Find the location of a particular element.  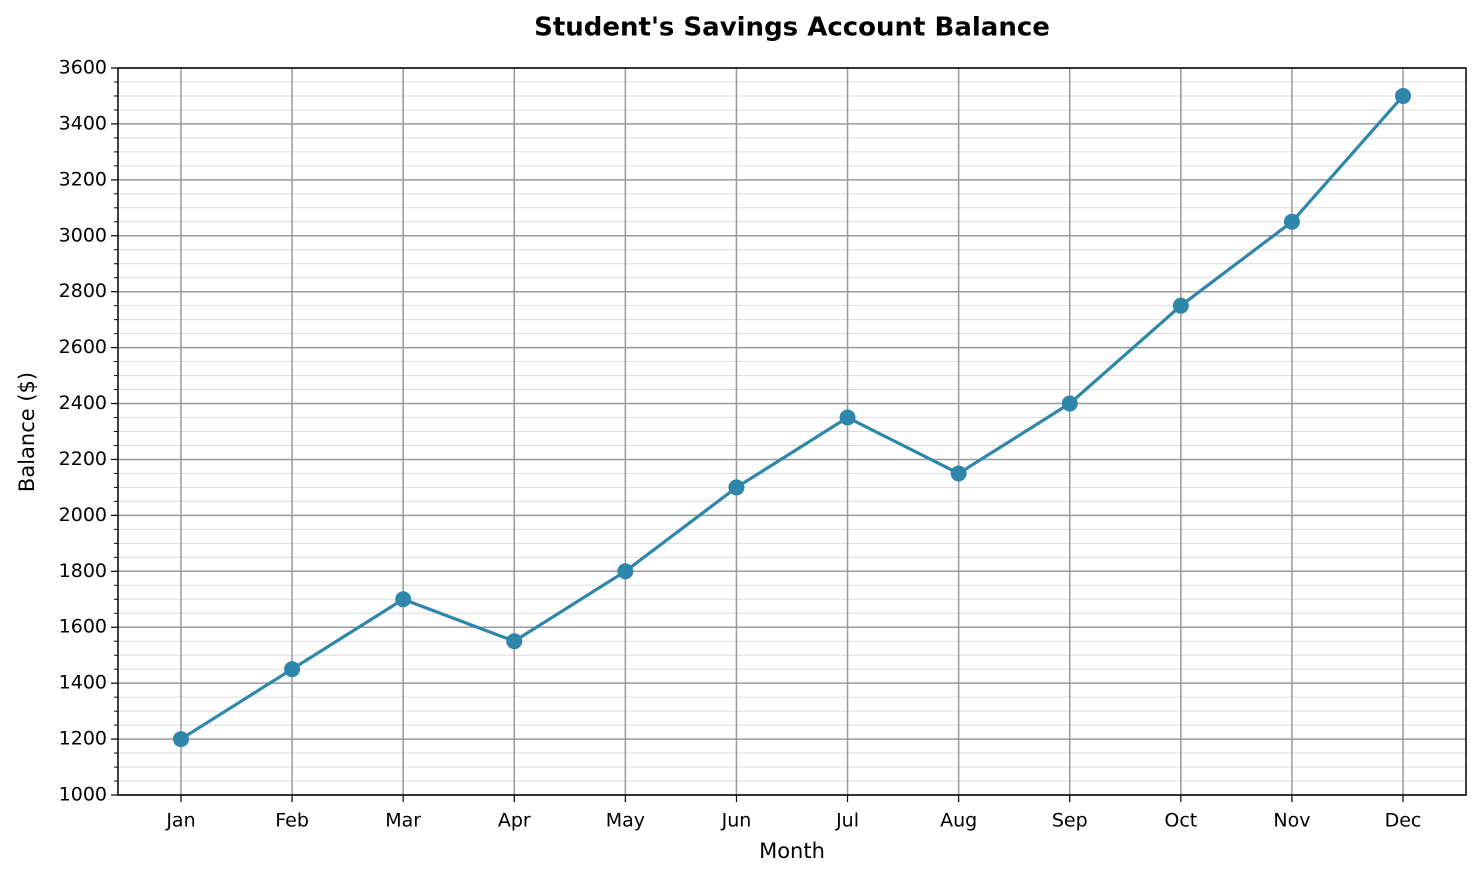

chart-title: Student's Savings Account Balance is located at coordinates (792, 28).